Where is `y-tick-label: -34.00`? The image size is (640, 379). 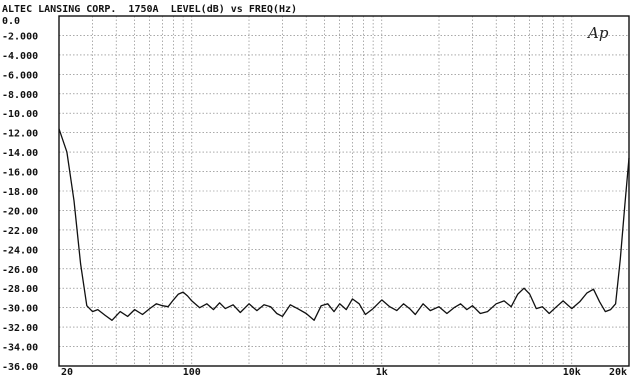
y-tick-label: -34.00 is located at coordinates (20, 348).